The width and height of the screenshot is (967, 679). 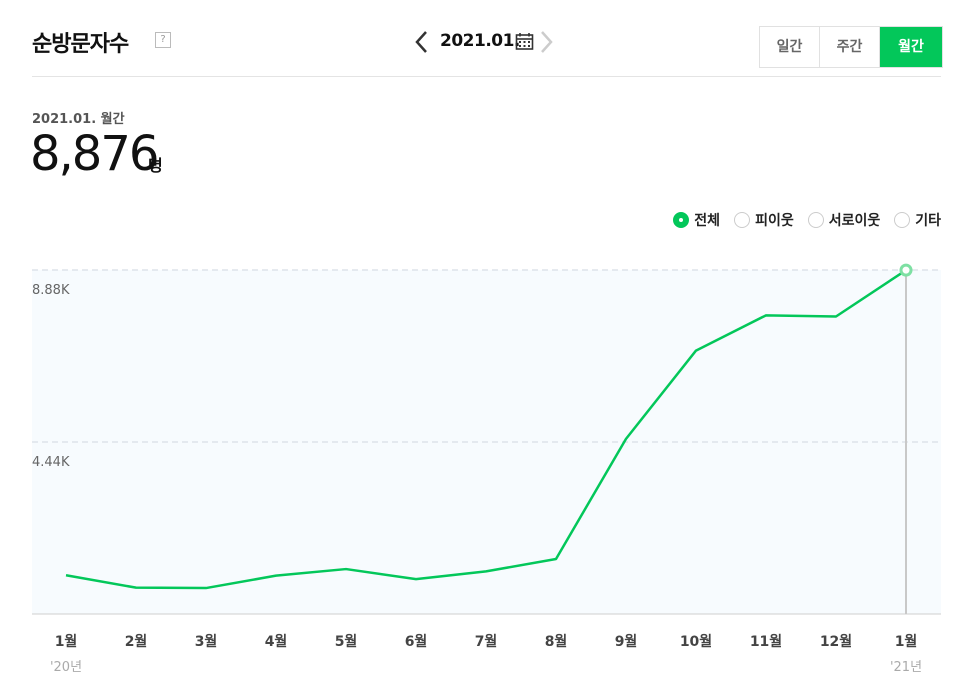 I want to click on x-tick-label: 7월, so click(x=486, y=641).